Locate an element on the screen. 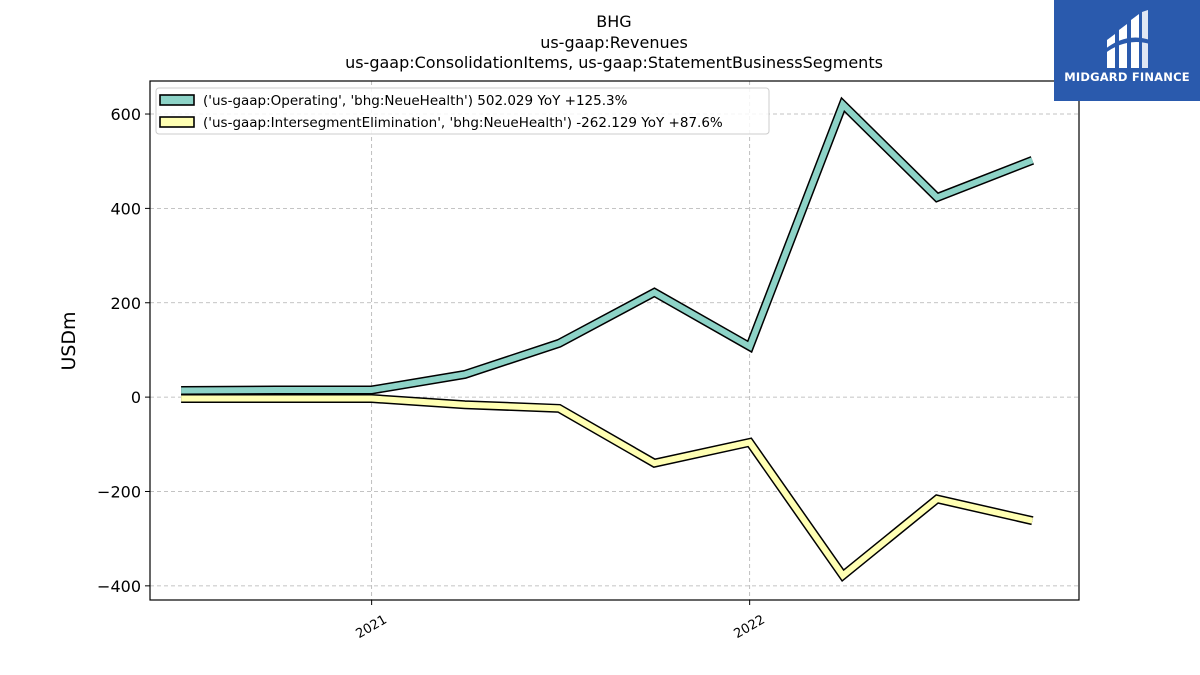  y-tick-label: 0 is located at coordinates (136, 397).